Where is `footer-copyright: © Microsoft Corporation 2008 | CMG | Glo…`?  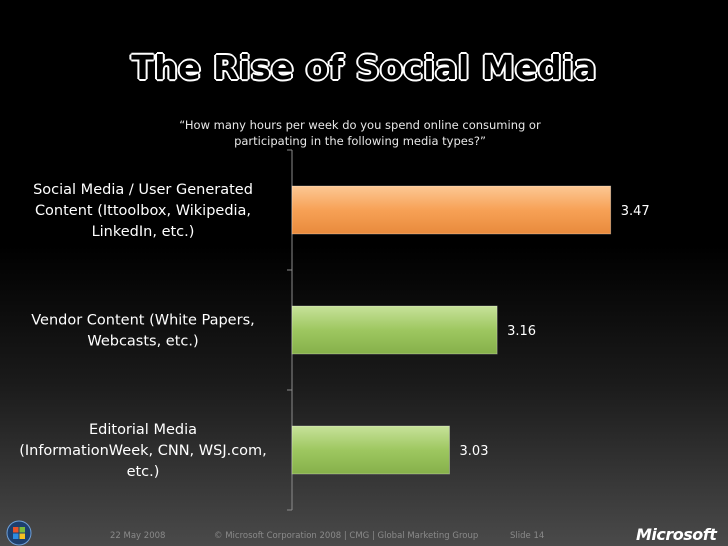
footer-copyright: © Microsoft Corporation 2008 | CMG | Glo… is located at coordinates (346, 536).